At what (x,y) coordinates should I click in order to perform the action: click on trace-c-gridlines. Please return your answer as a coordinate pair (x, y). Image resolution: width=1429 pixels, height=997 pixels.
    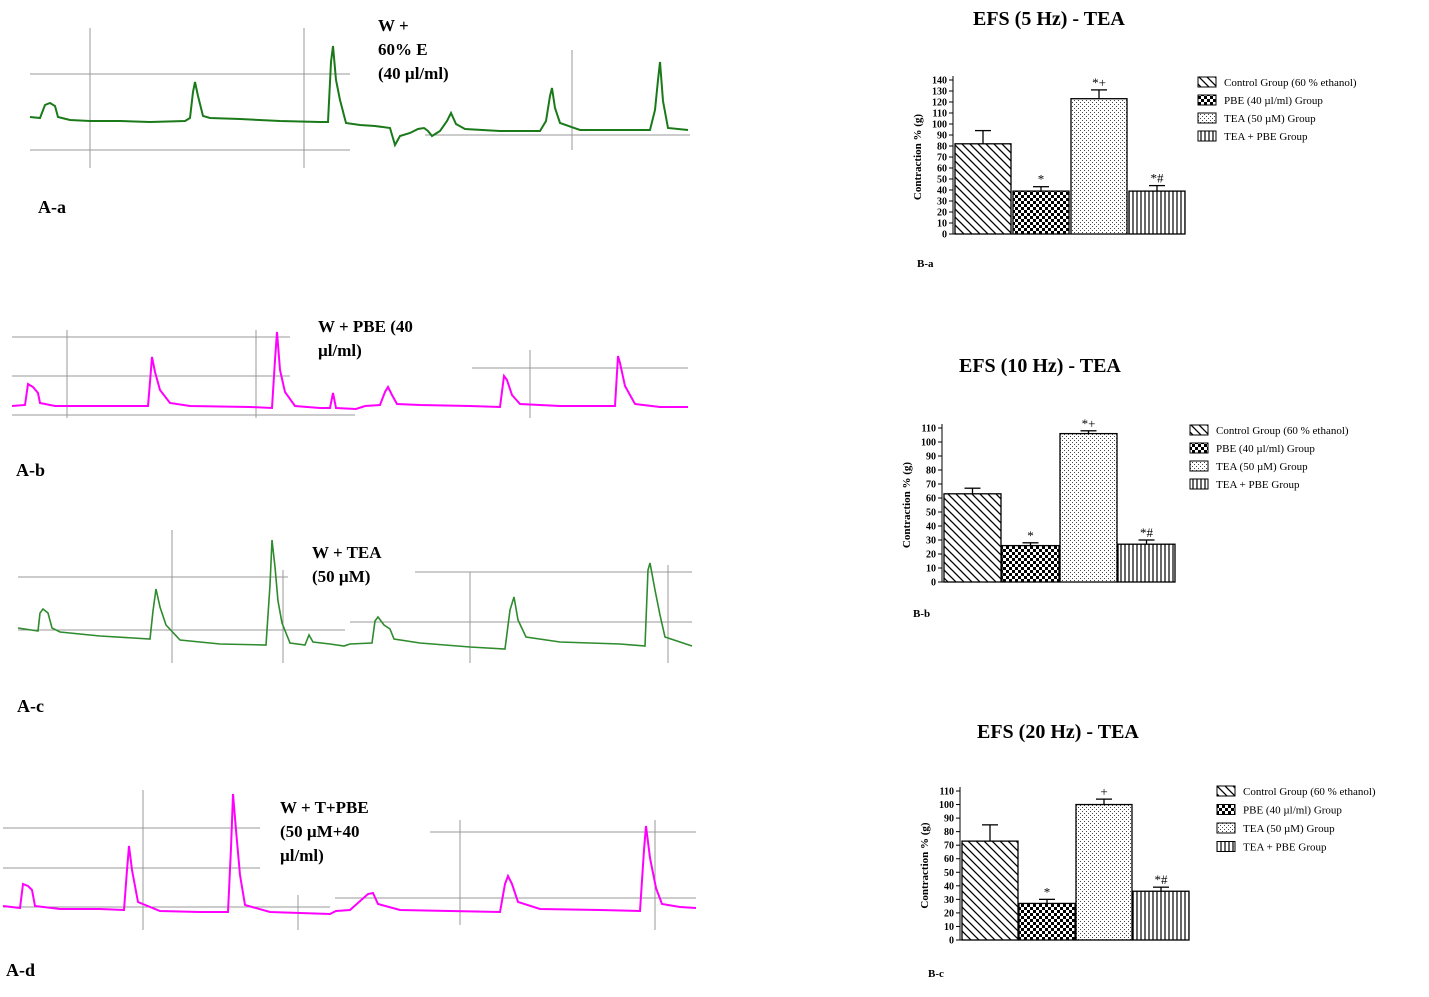
    Looking at the image, I should click on (355, 596).